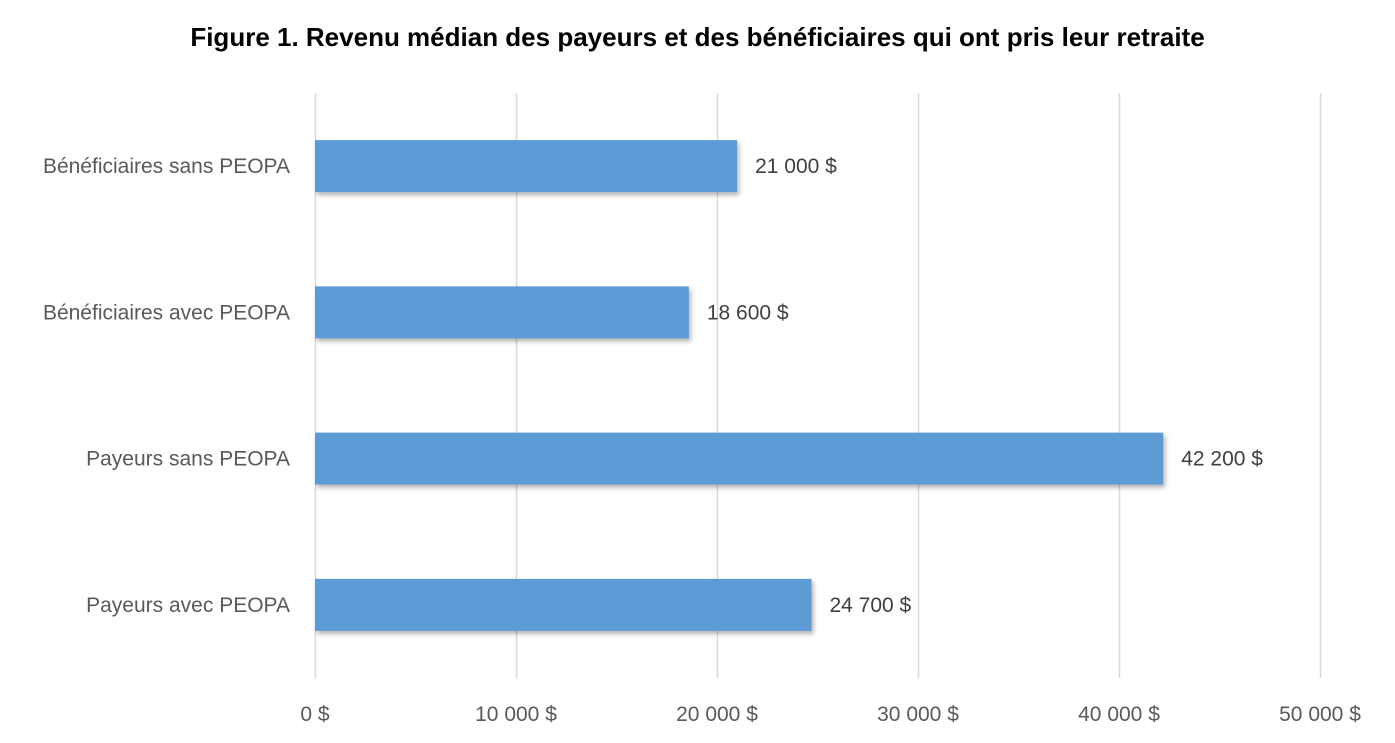 The height and width of the screenshot is (743, 1395). What do you see at coordinates (166, 166) in the screenshot?
I see `category-label: Bénéficiaires sans PEOPA` at bounding box center [166, 166].